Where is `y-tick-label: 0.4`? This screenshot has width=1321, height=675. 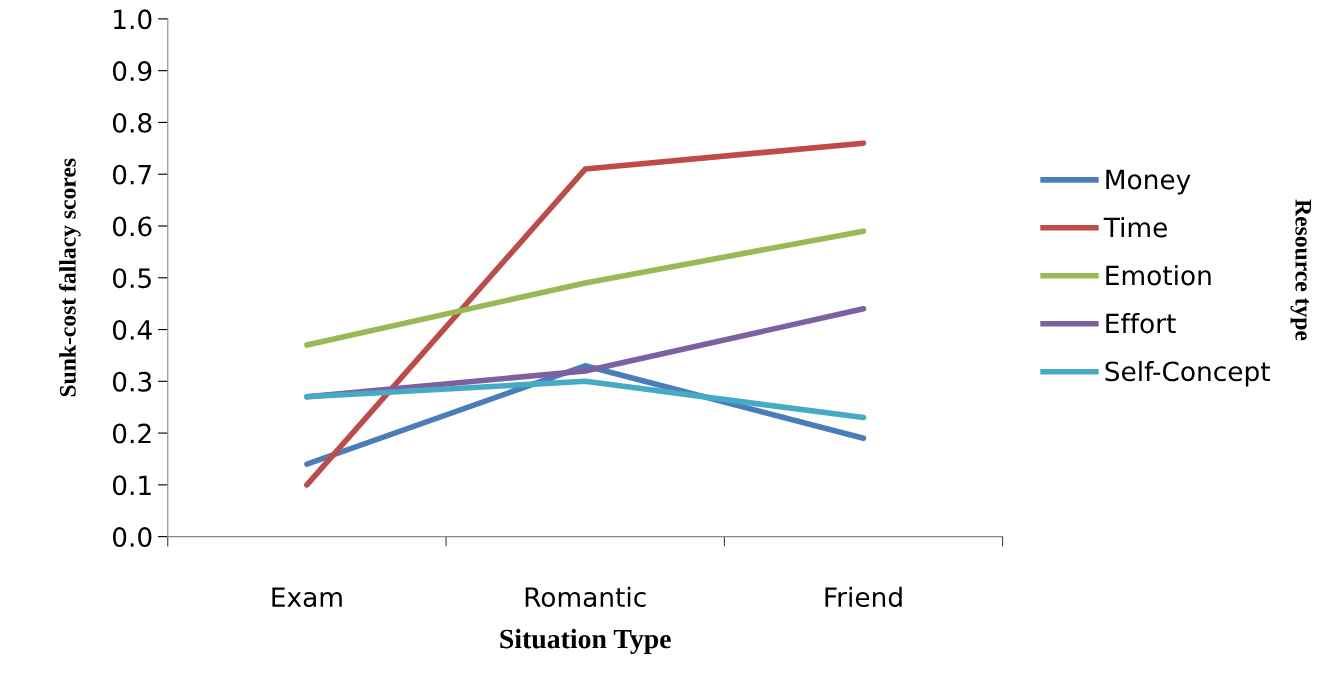 y-tick-label: 0.4 is located at coordinates (132, 329).